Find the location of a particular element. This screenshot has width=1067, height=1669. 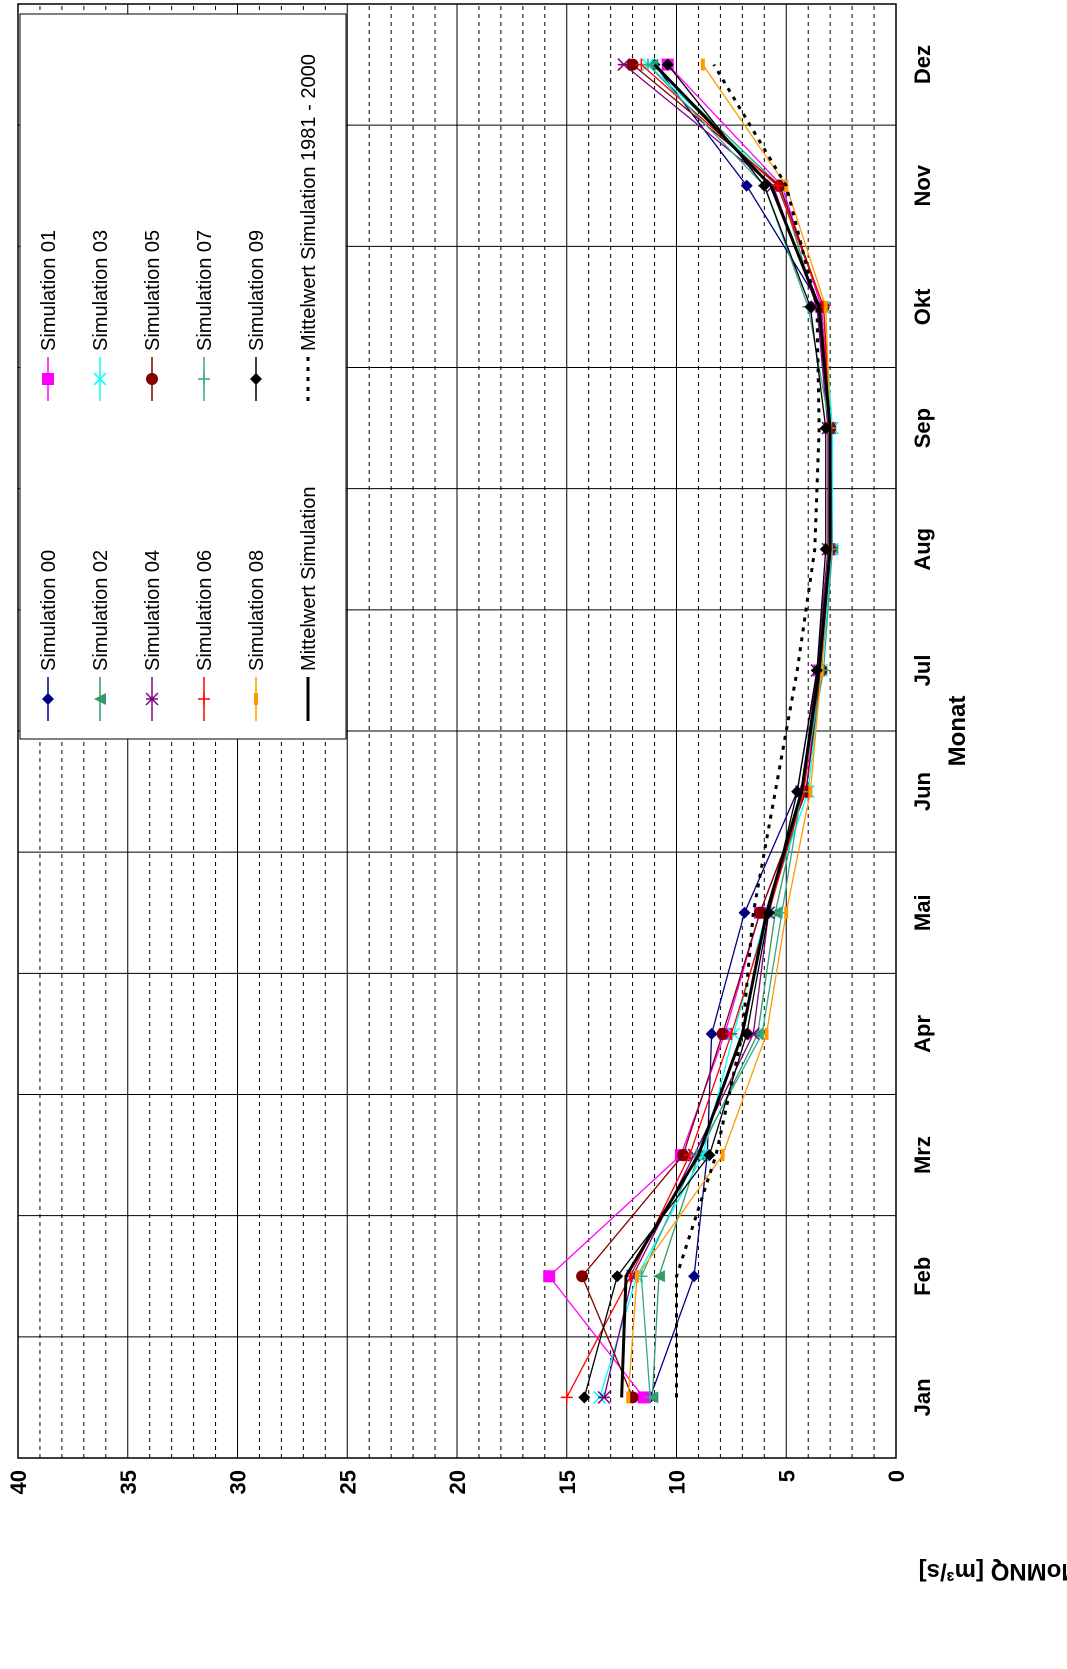

x-tick-label: Jul is located at coordinates (922, 671).